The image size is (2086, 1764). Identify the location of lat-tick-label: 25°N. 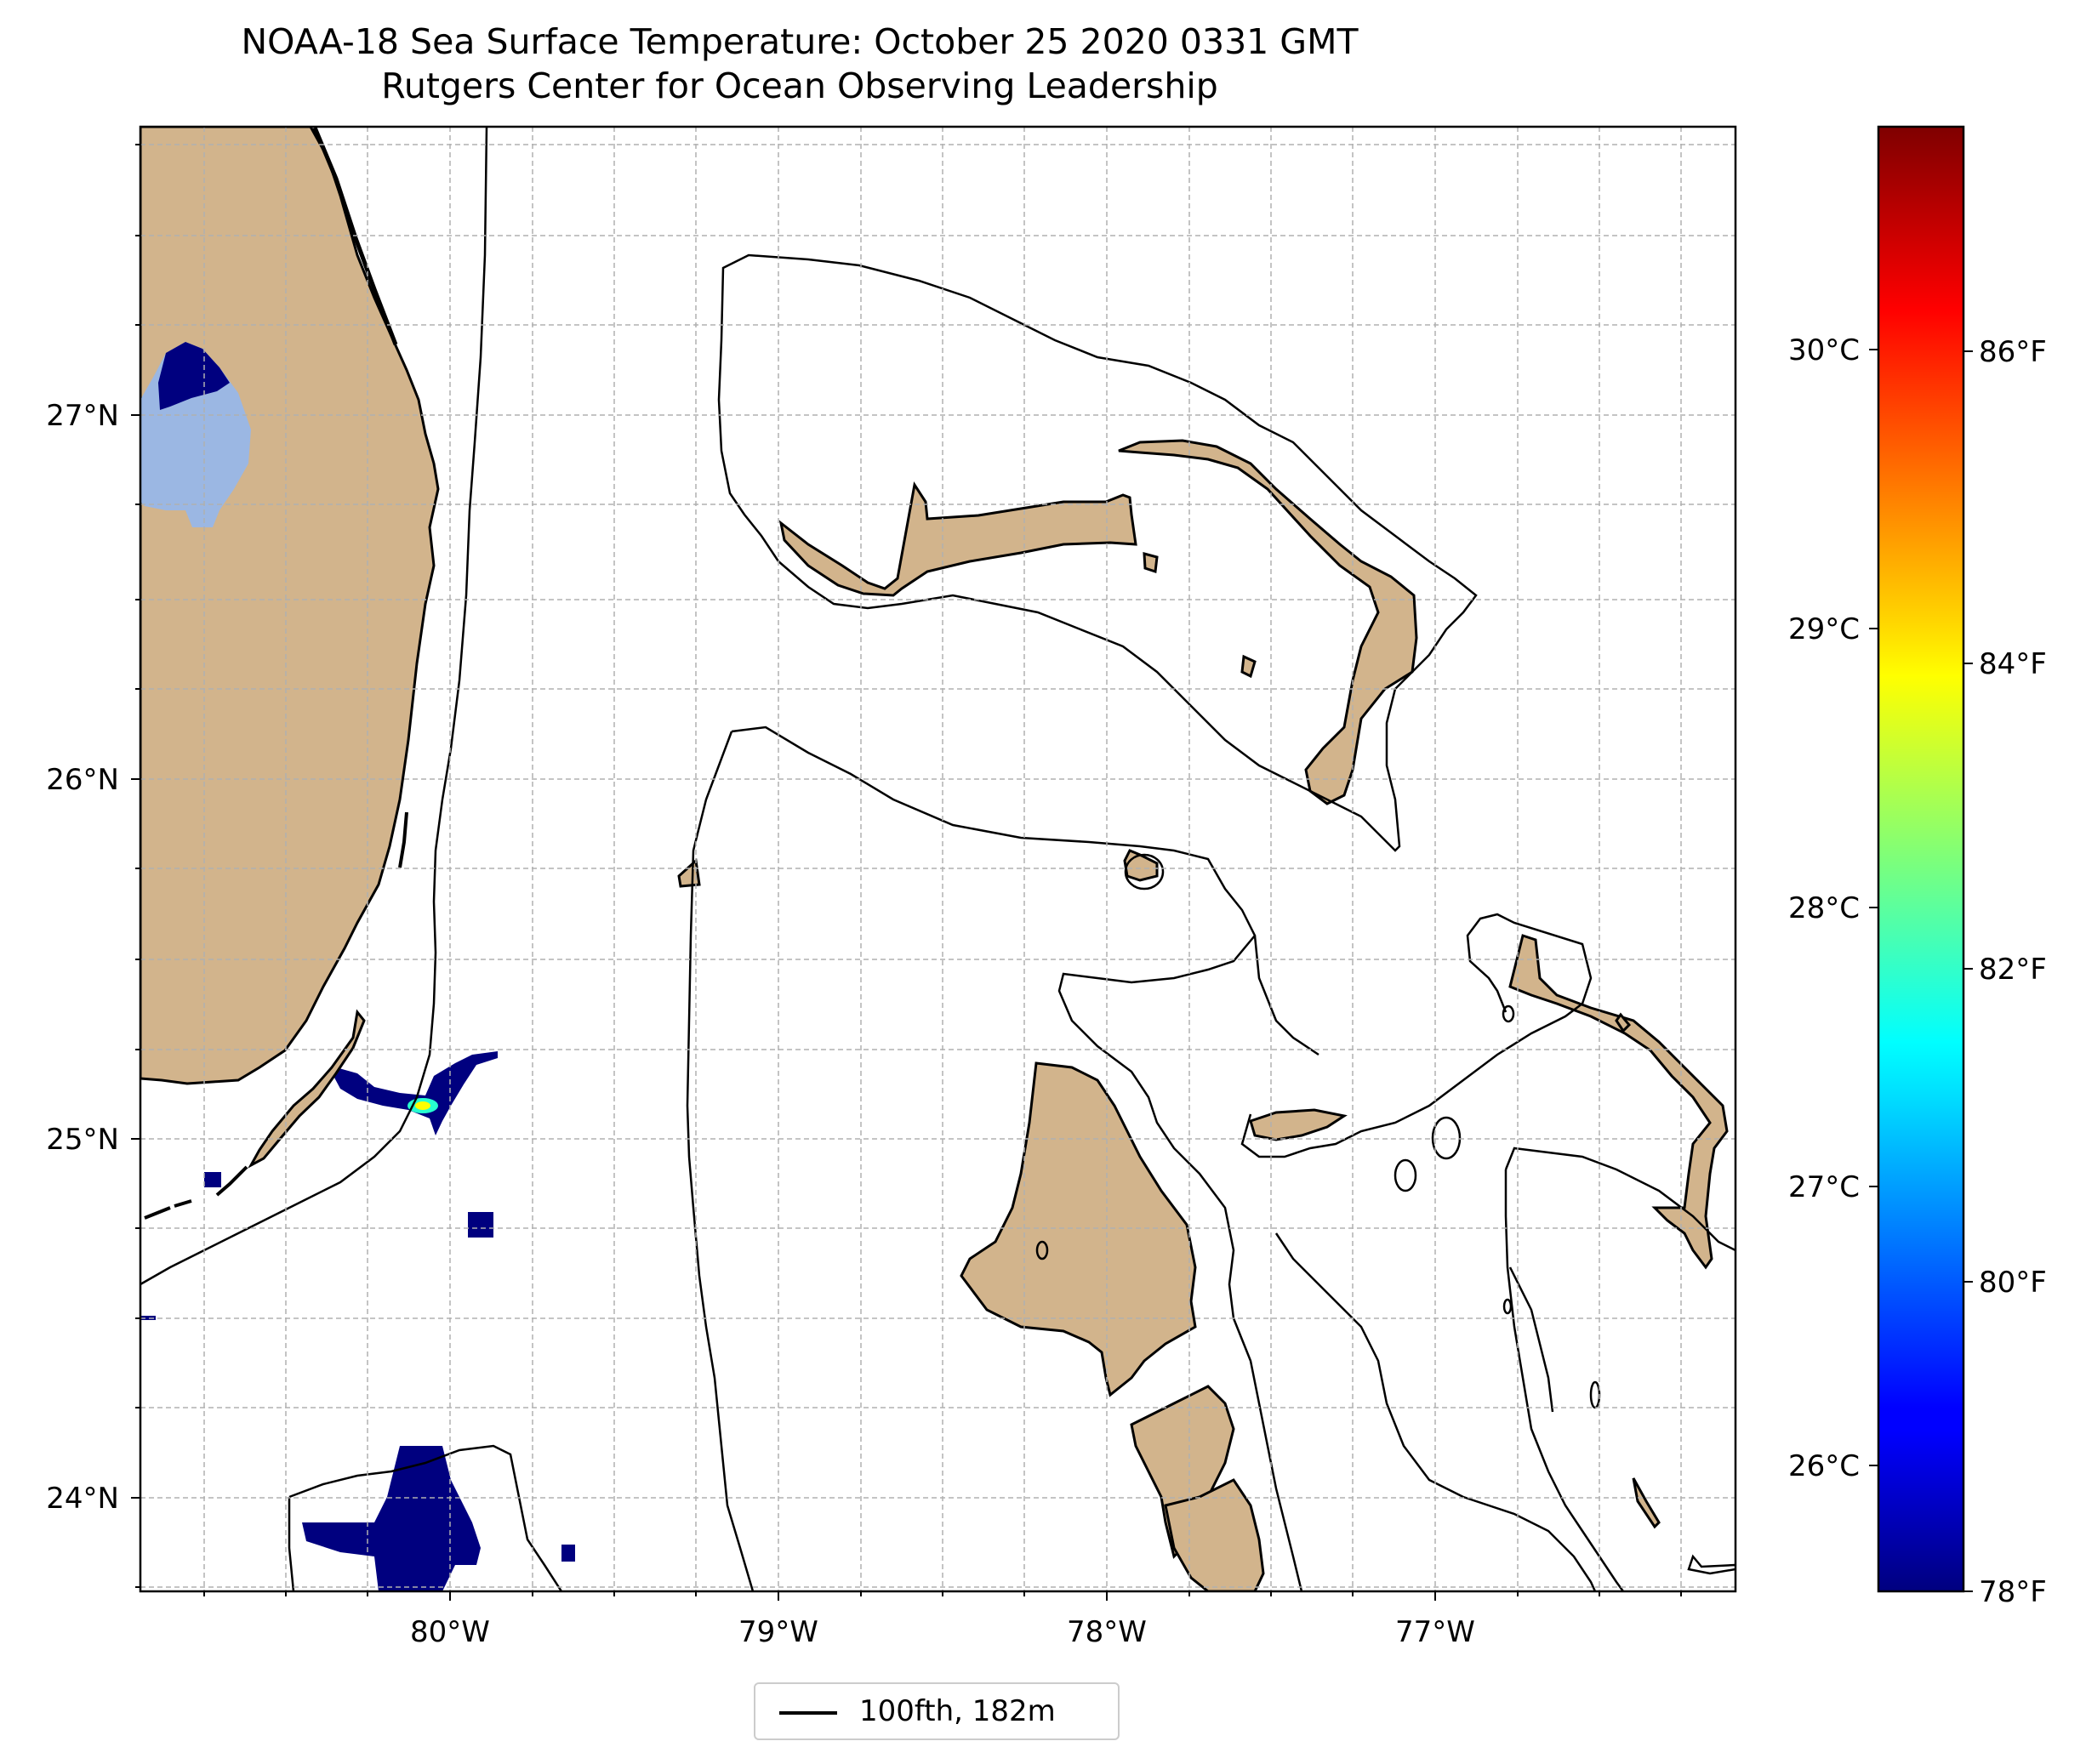
(82, 1140).